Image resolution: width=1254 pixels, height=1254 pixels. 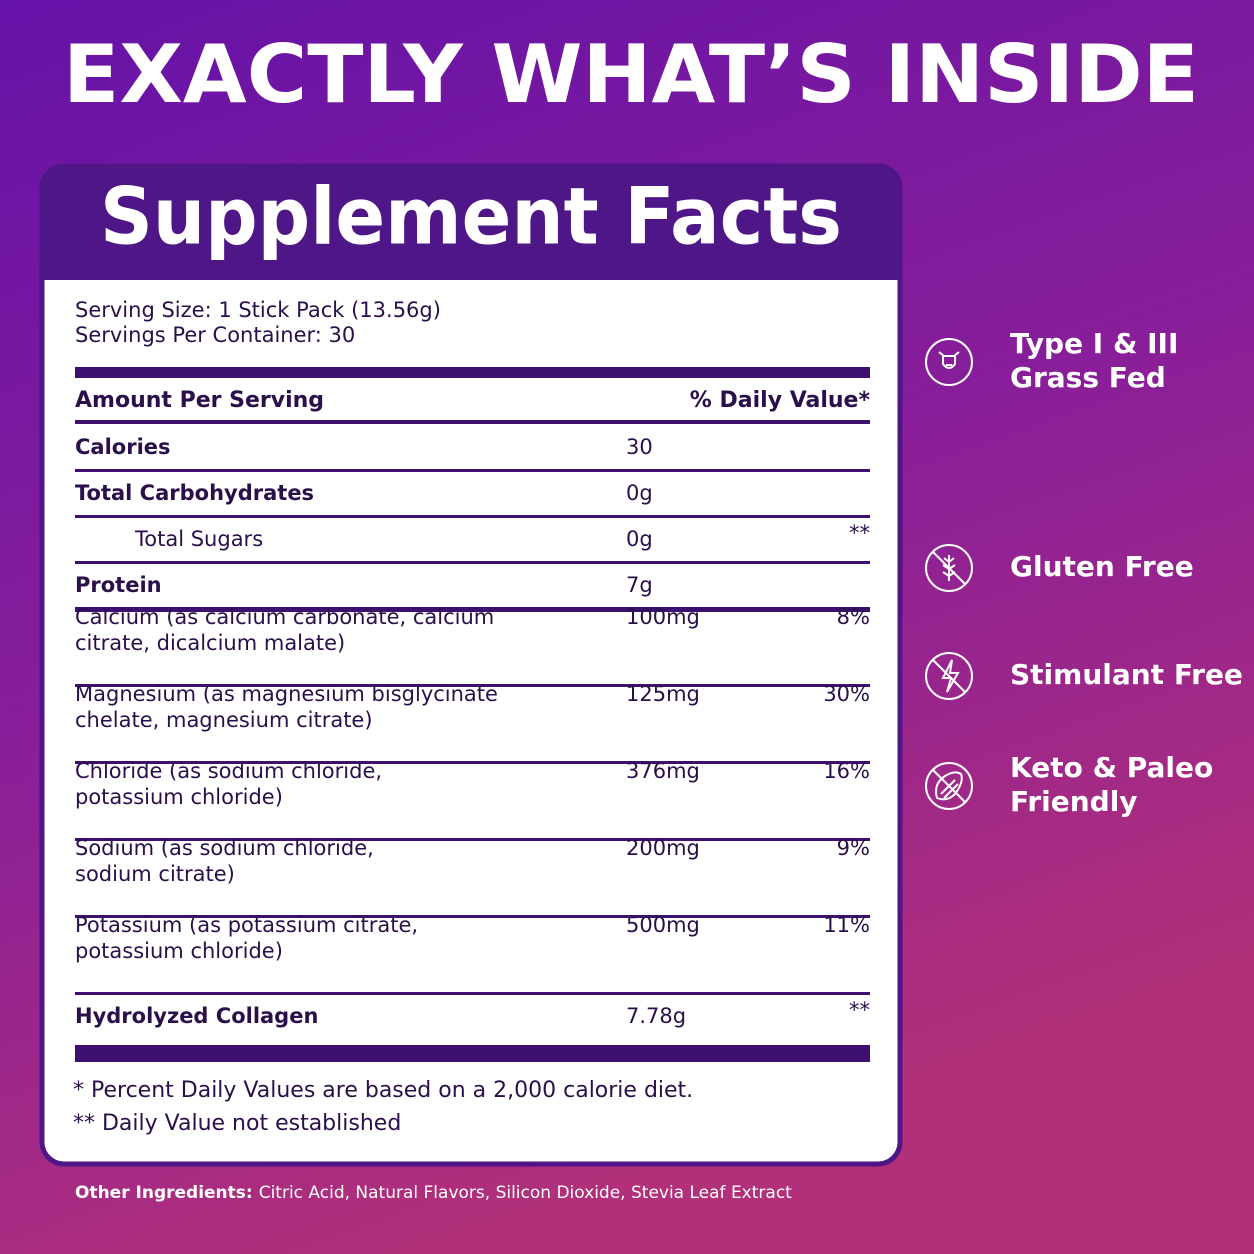 I want to click on daily-value: 16%, so click(x=846, y=771).